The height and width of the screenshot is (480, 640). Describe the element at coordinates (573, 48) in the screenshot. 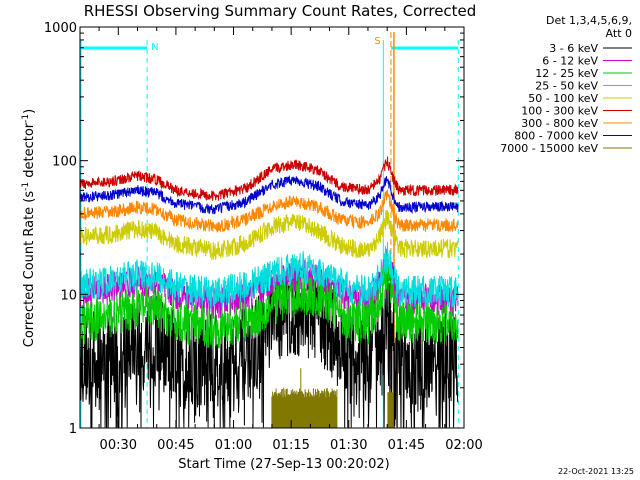

I see `legend-label-0: 3 - 6 keV` at that location.